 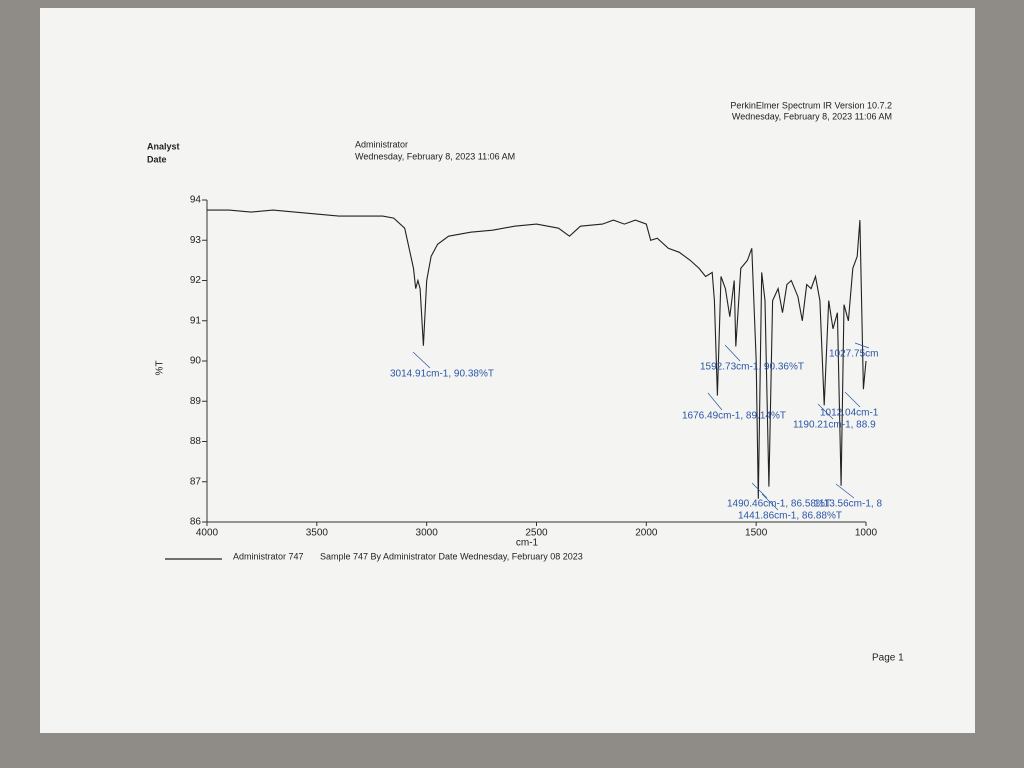 I want to click on x-tick-label: 3000, so click(x=427, y=533).